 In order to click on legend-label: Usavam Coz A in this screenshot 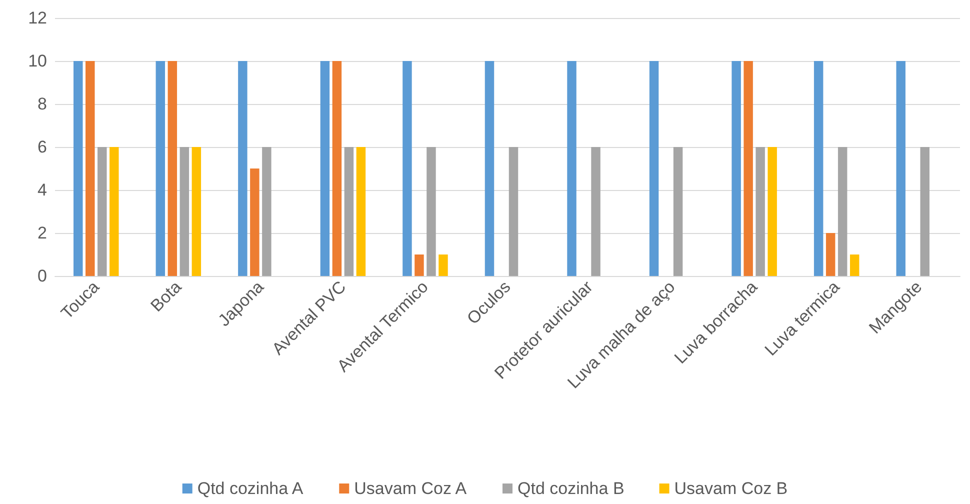, I will do `click(411, 488)`.